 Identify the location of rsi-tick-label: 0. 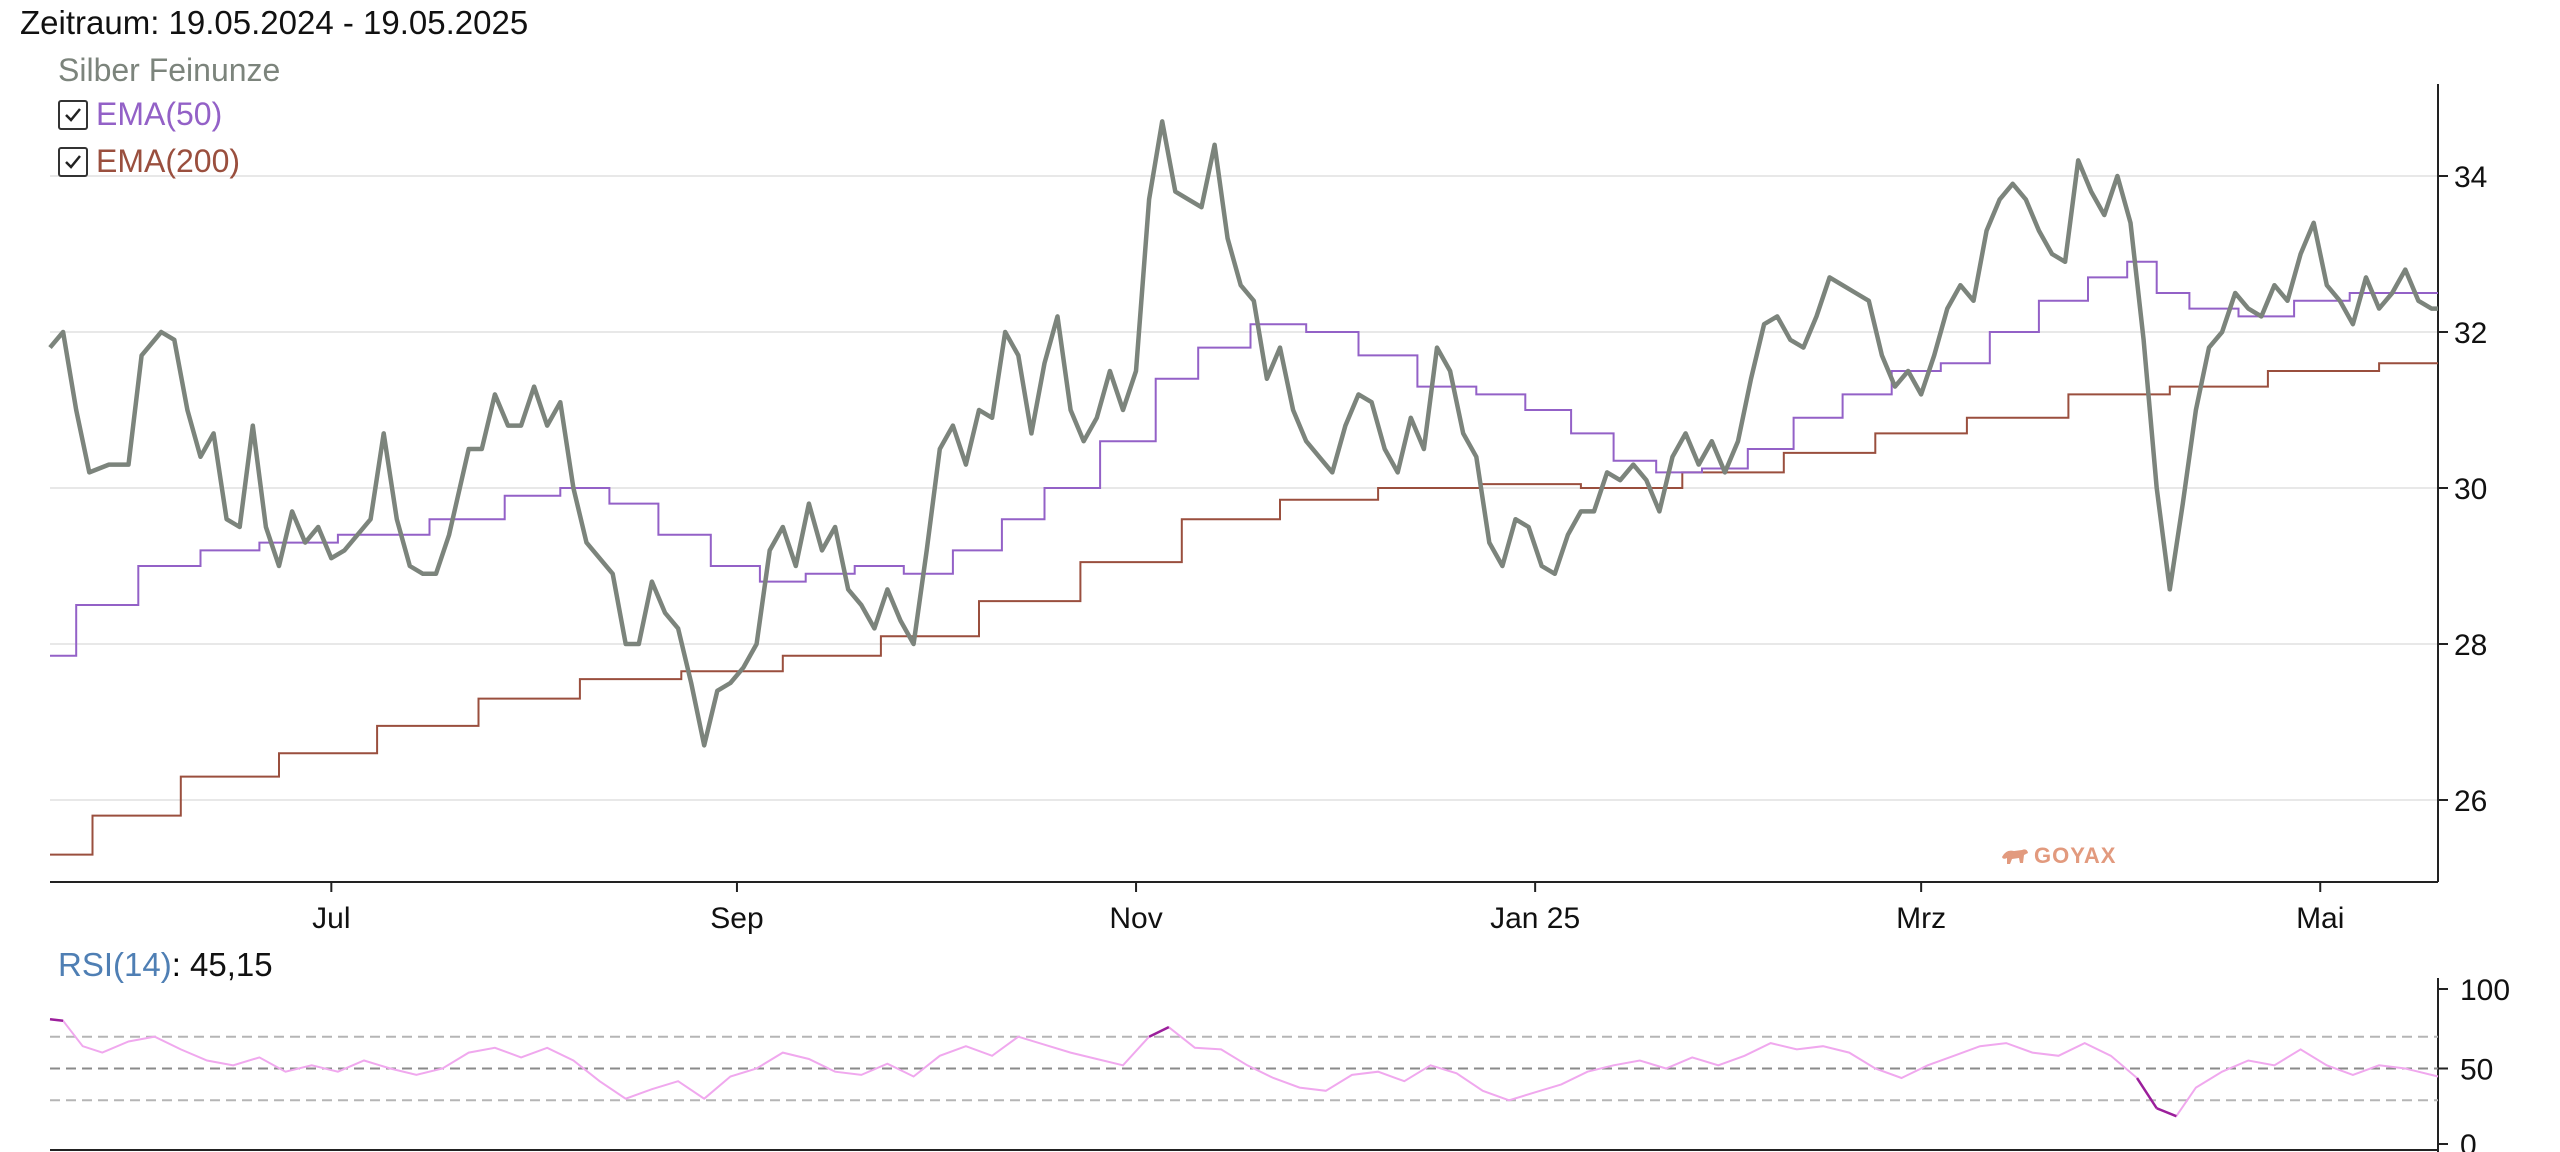
(2468, 1140).